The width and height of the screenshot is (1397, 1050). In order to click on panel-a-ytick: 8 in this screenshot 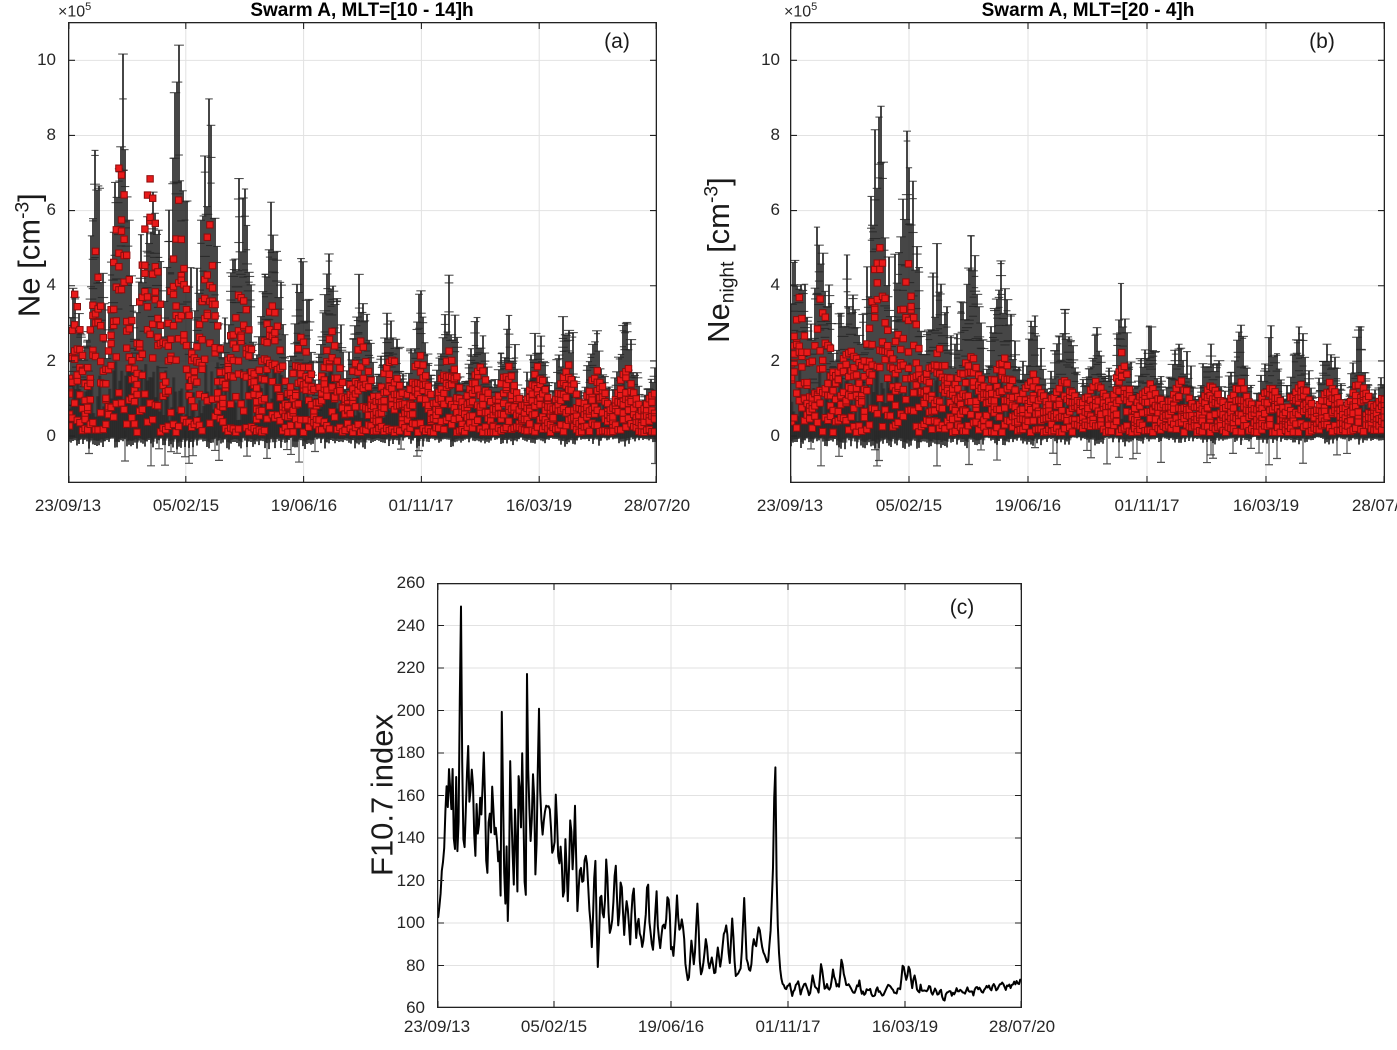, I will do `click(51, 134)`.